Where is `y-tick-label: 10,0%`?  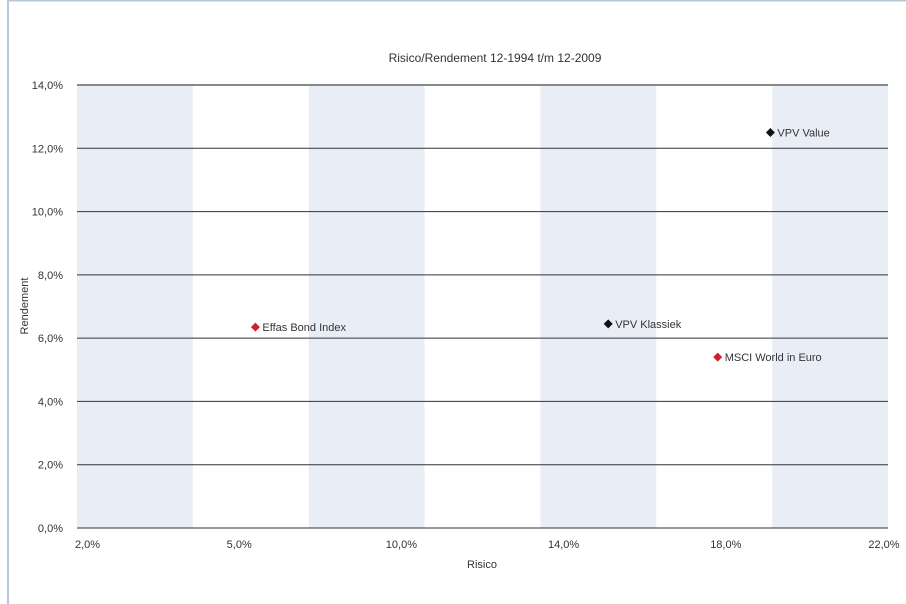
y-tick-label: 10,0% is located at coordinates (47, 213).